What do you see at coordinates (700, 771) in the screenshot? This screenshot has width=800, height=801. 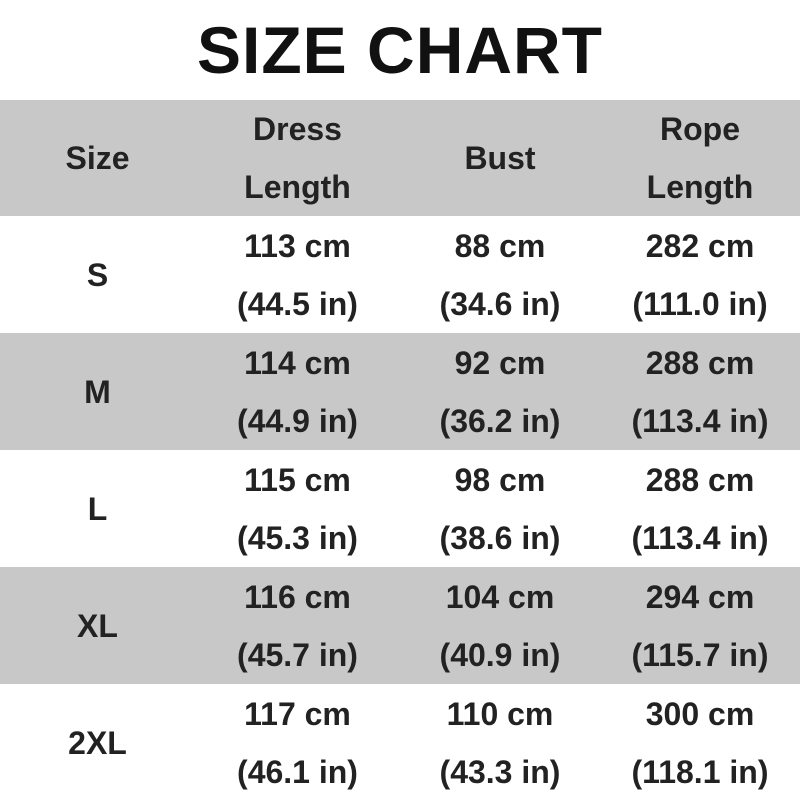 I see `cell-rope-length-text: (118.1 in)` at bounding box center [700, 771].